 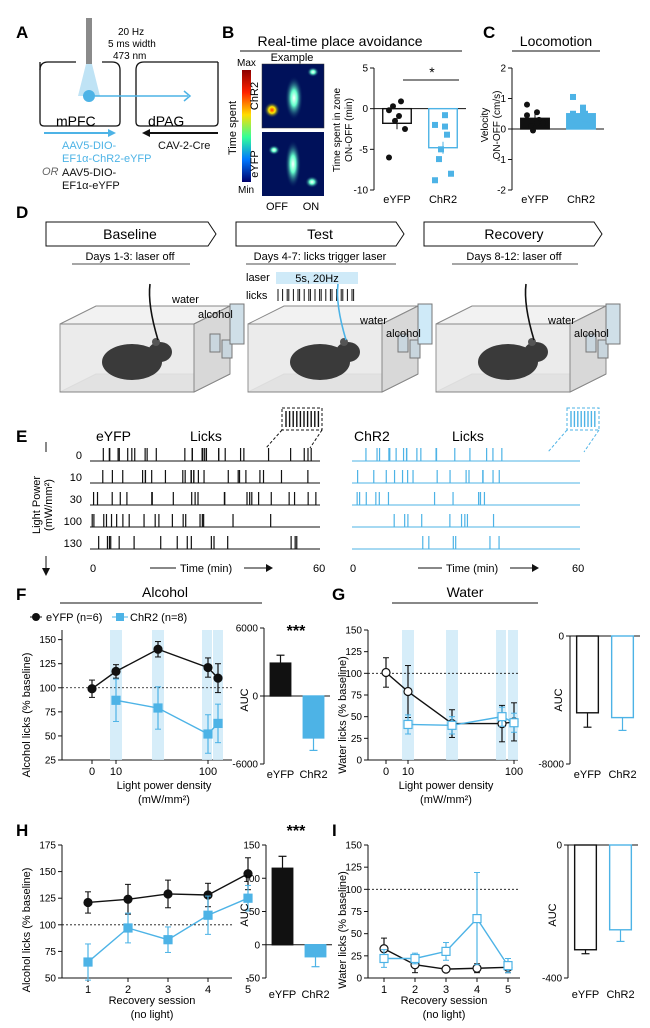 What do you see at coordinates (166, 121) in the screenshot?
I see `dpag-label: dPAG` at bounding box center [166, 121].